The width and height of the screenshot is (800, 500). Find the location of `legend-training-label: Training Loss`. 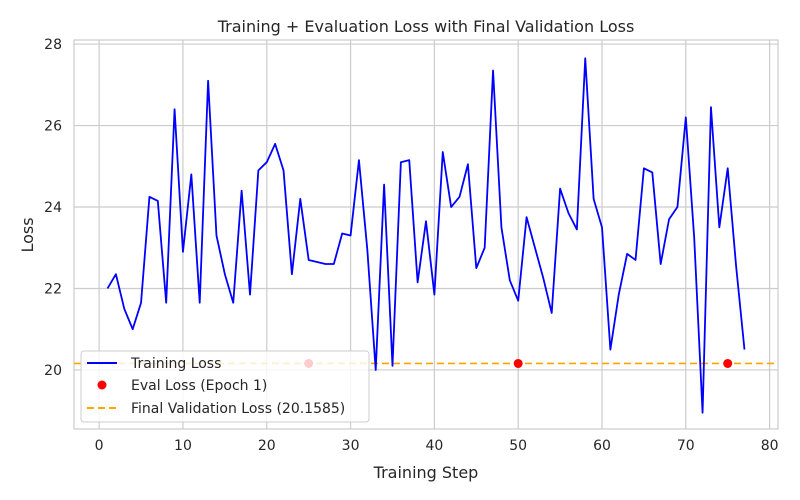

legend-training-label: Training Loss is located at coordinates (175, 364).